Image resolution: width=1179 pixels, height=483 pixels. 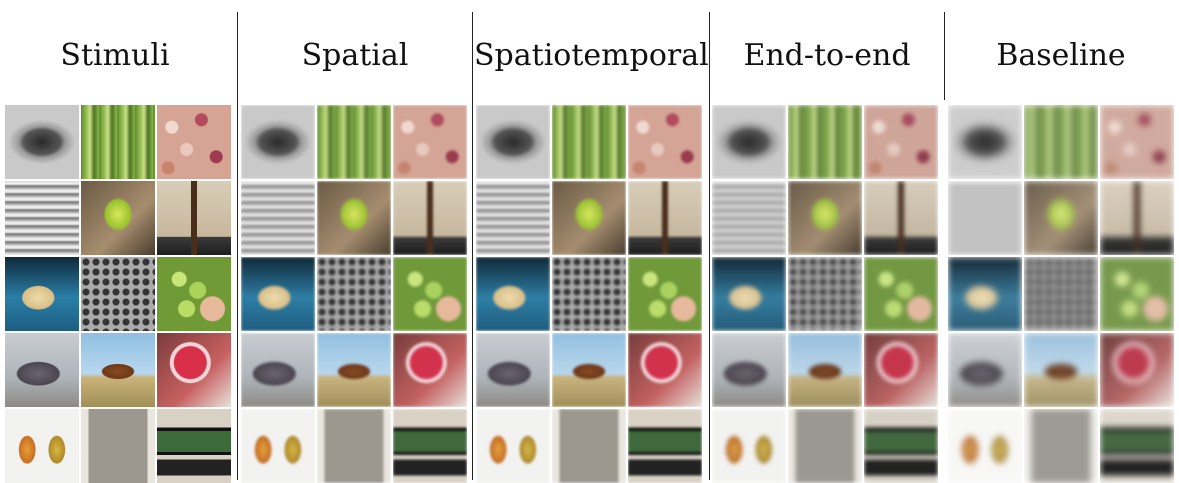 I want to click on header-baseline: Baseline, so click(x=1061, y=55).